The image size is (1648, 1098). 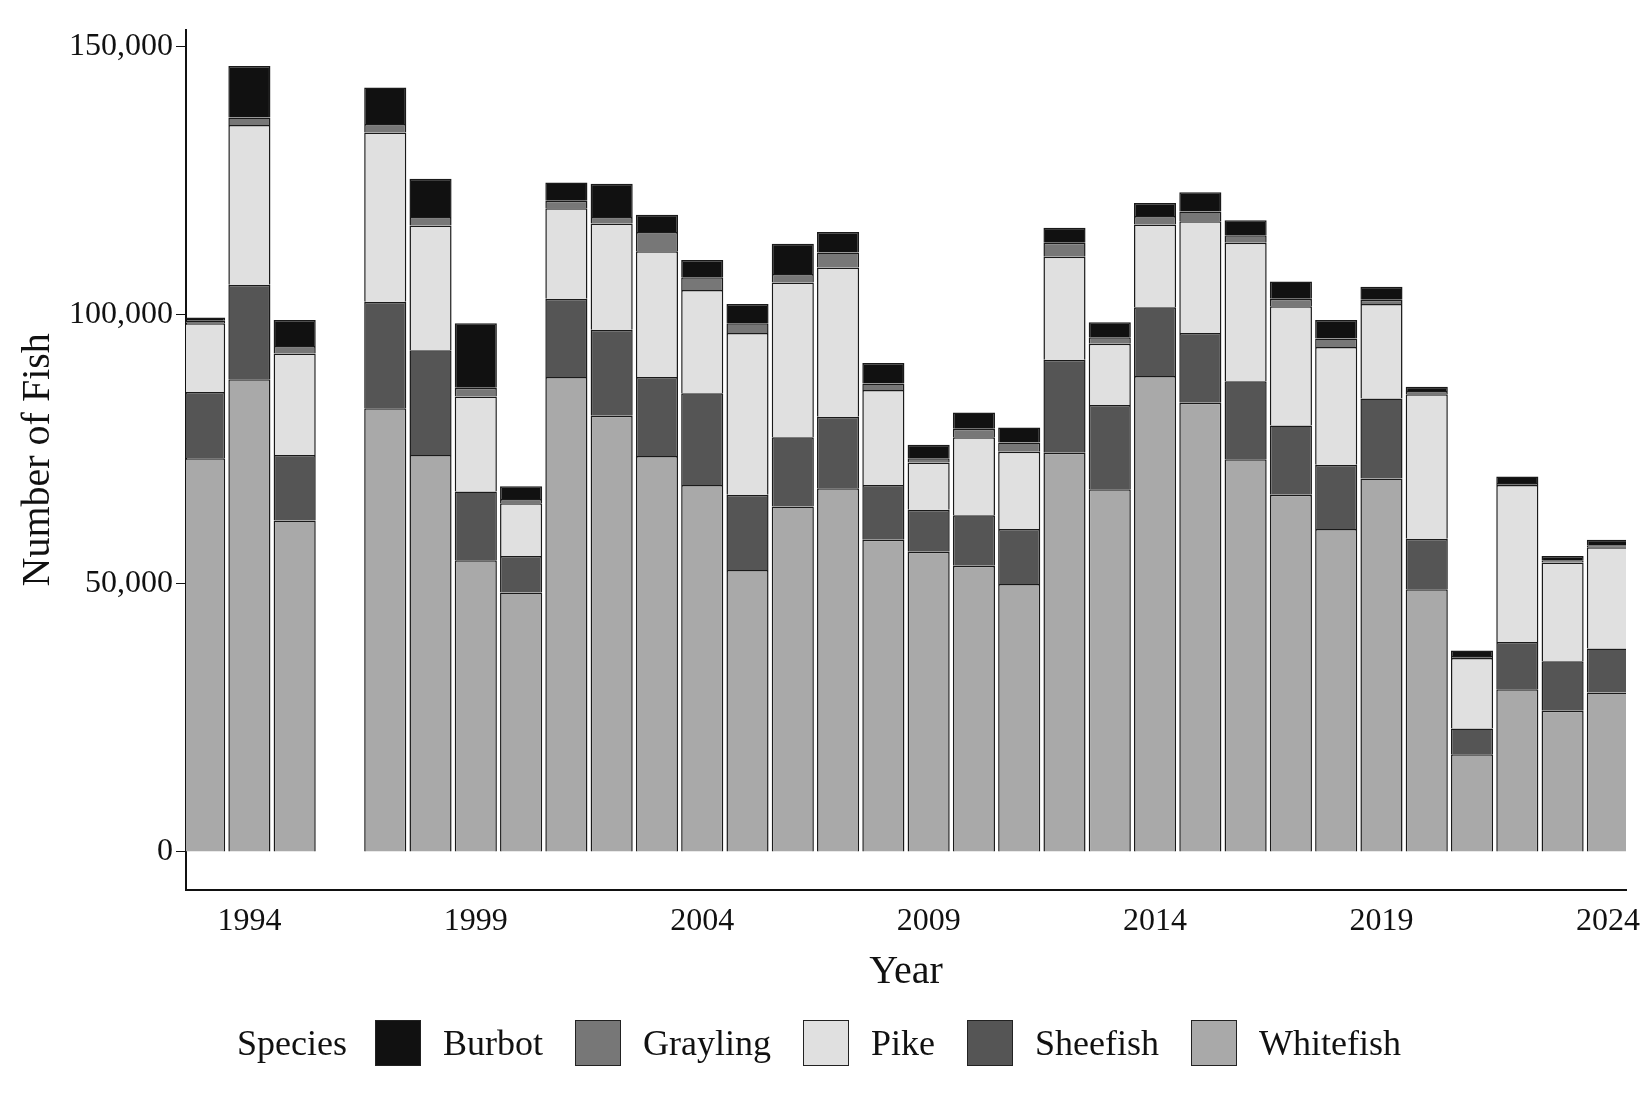 What do you see at coordinates (707, 1043) in the screenshot?
I see `legend-label: Grayling` at bounding box center [707, 1043].